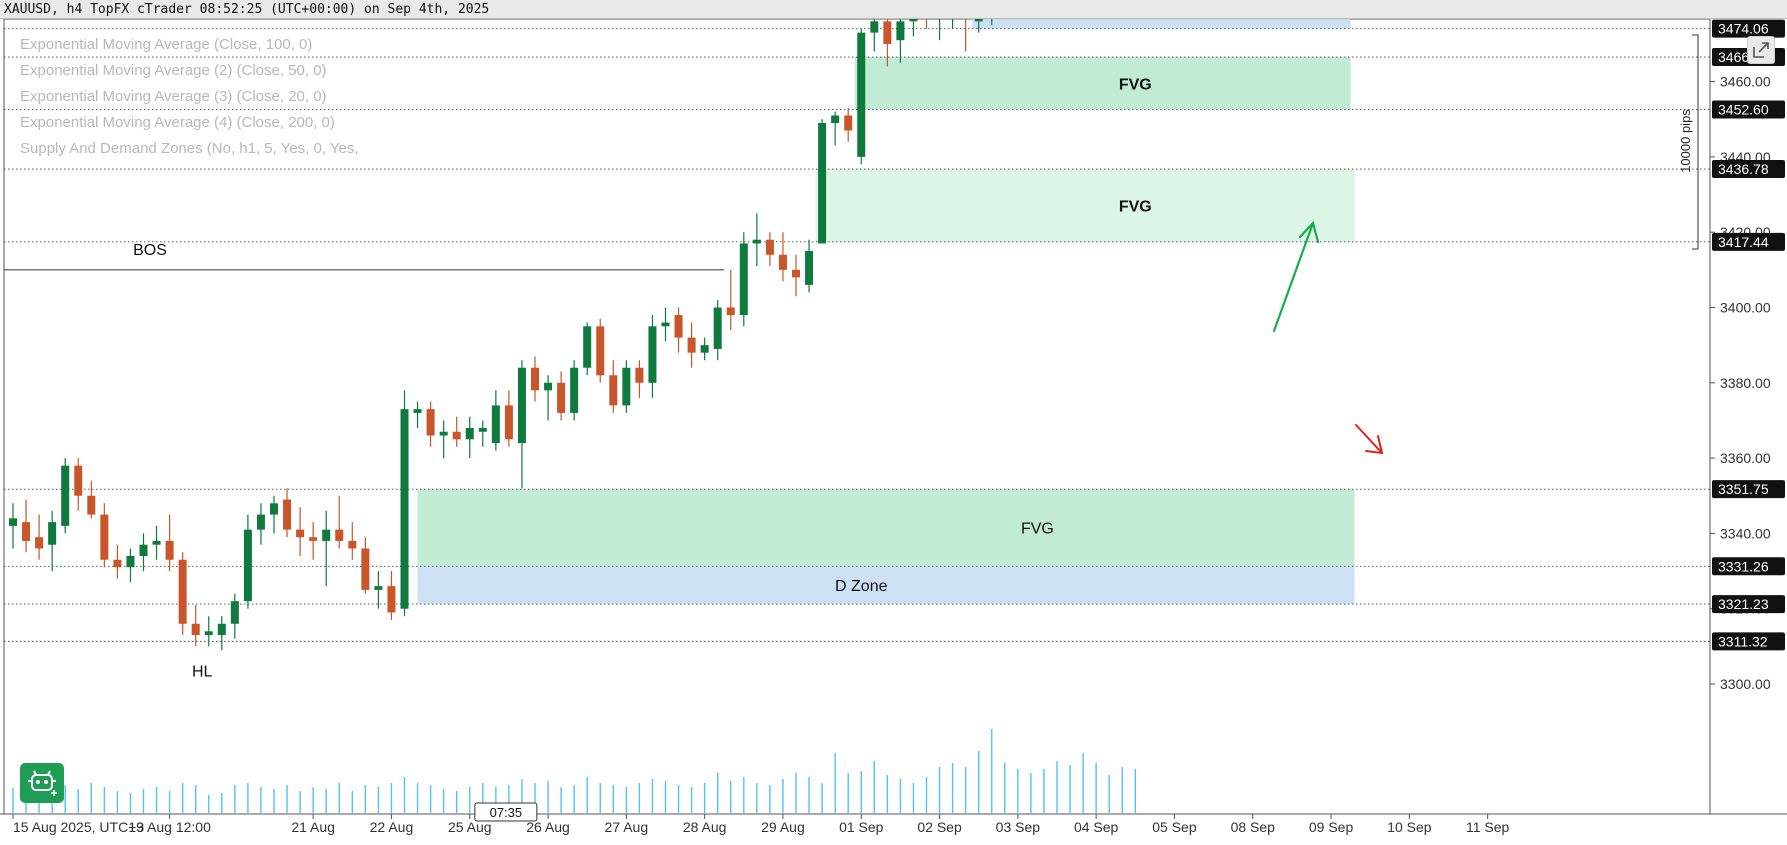  I want to click on x-tick-label: 04 Sep, so click(1096, 827).